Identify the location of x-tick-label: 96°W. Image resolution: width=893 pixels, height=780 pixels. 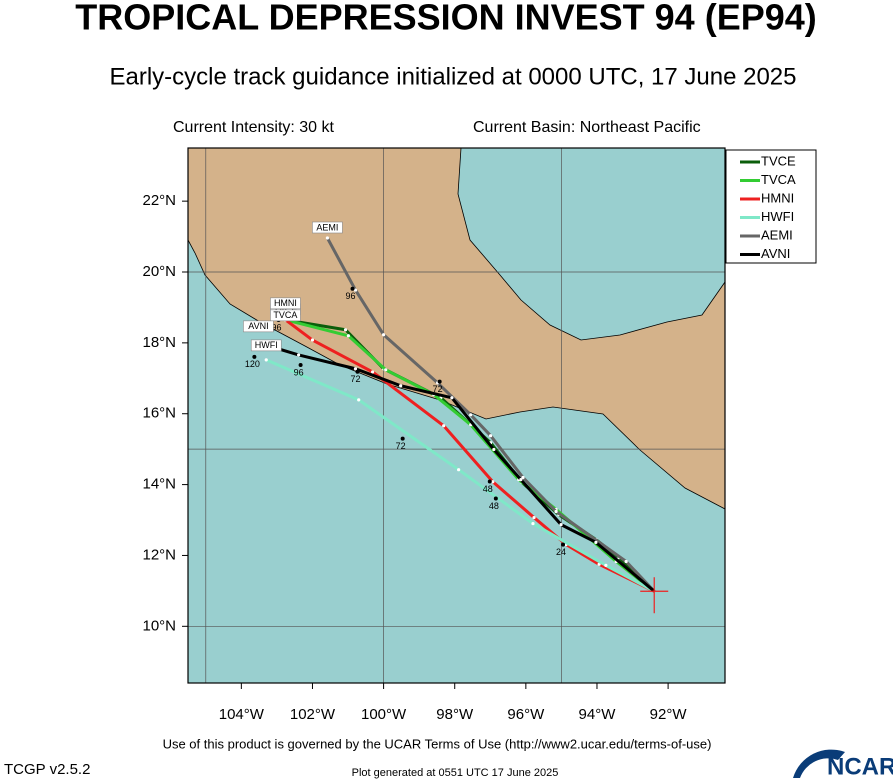
(526, 714).